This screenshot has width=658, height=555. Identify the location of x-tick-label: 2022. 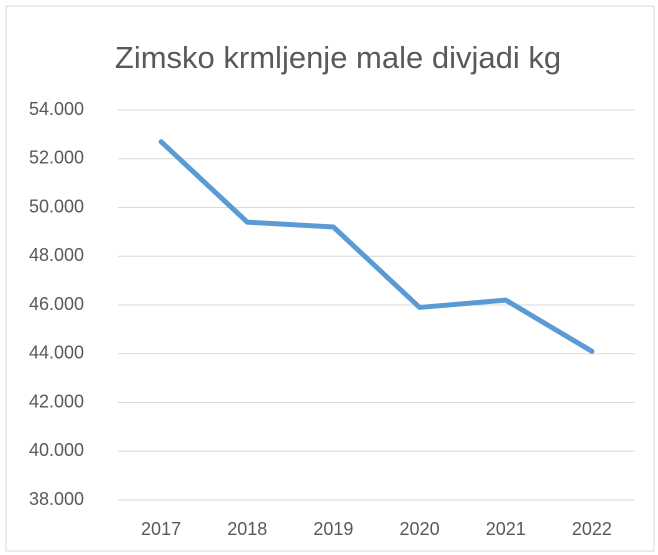
(592, 529).